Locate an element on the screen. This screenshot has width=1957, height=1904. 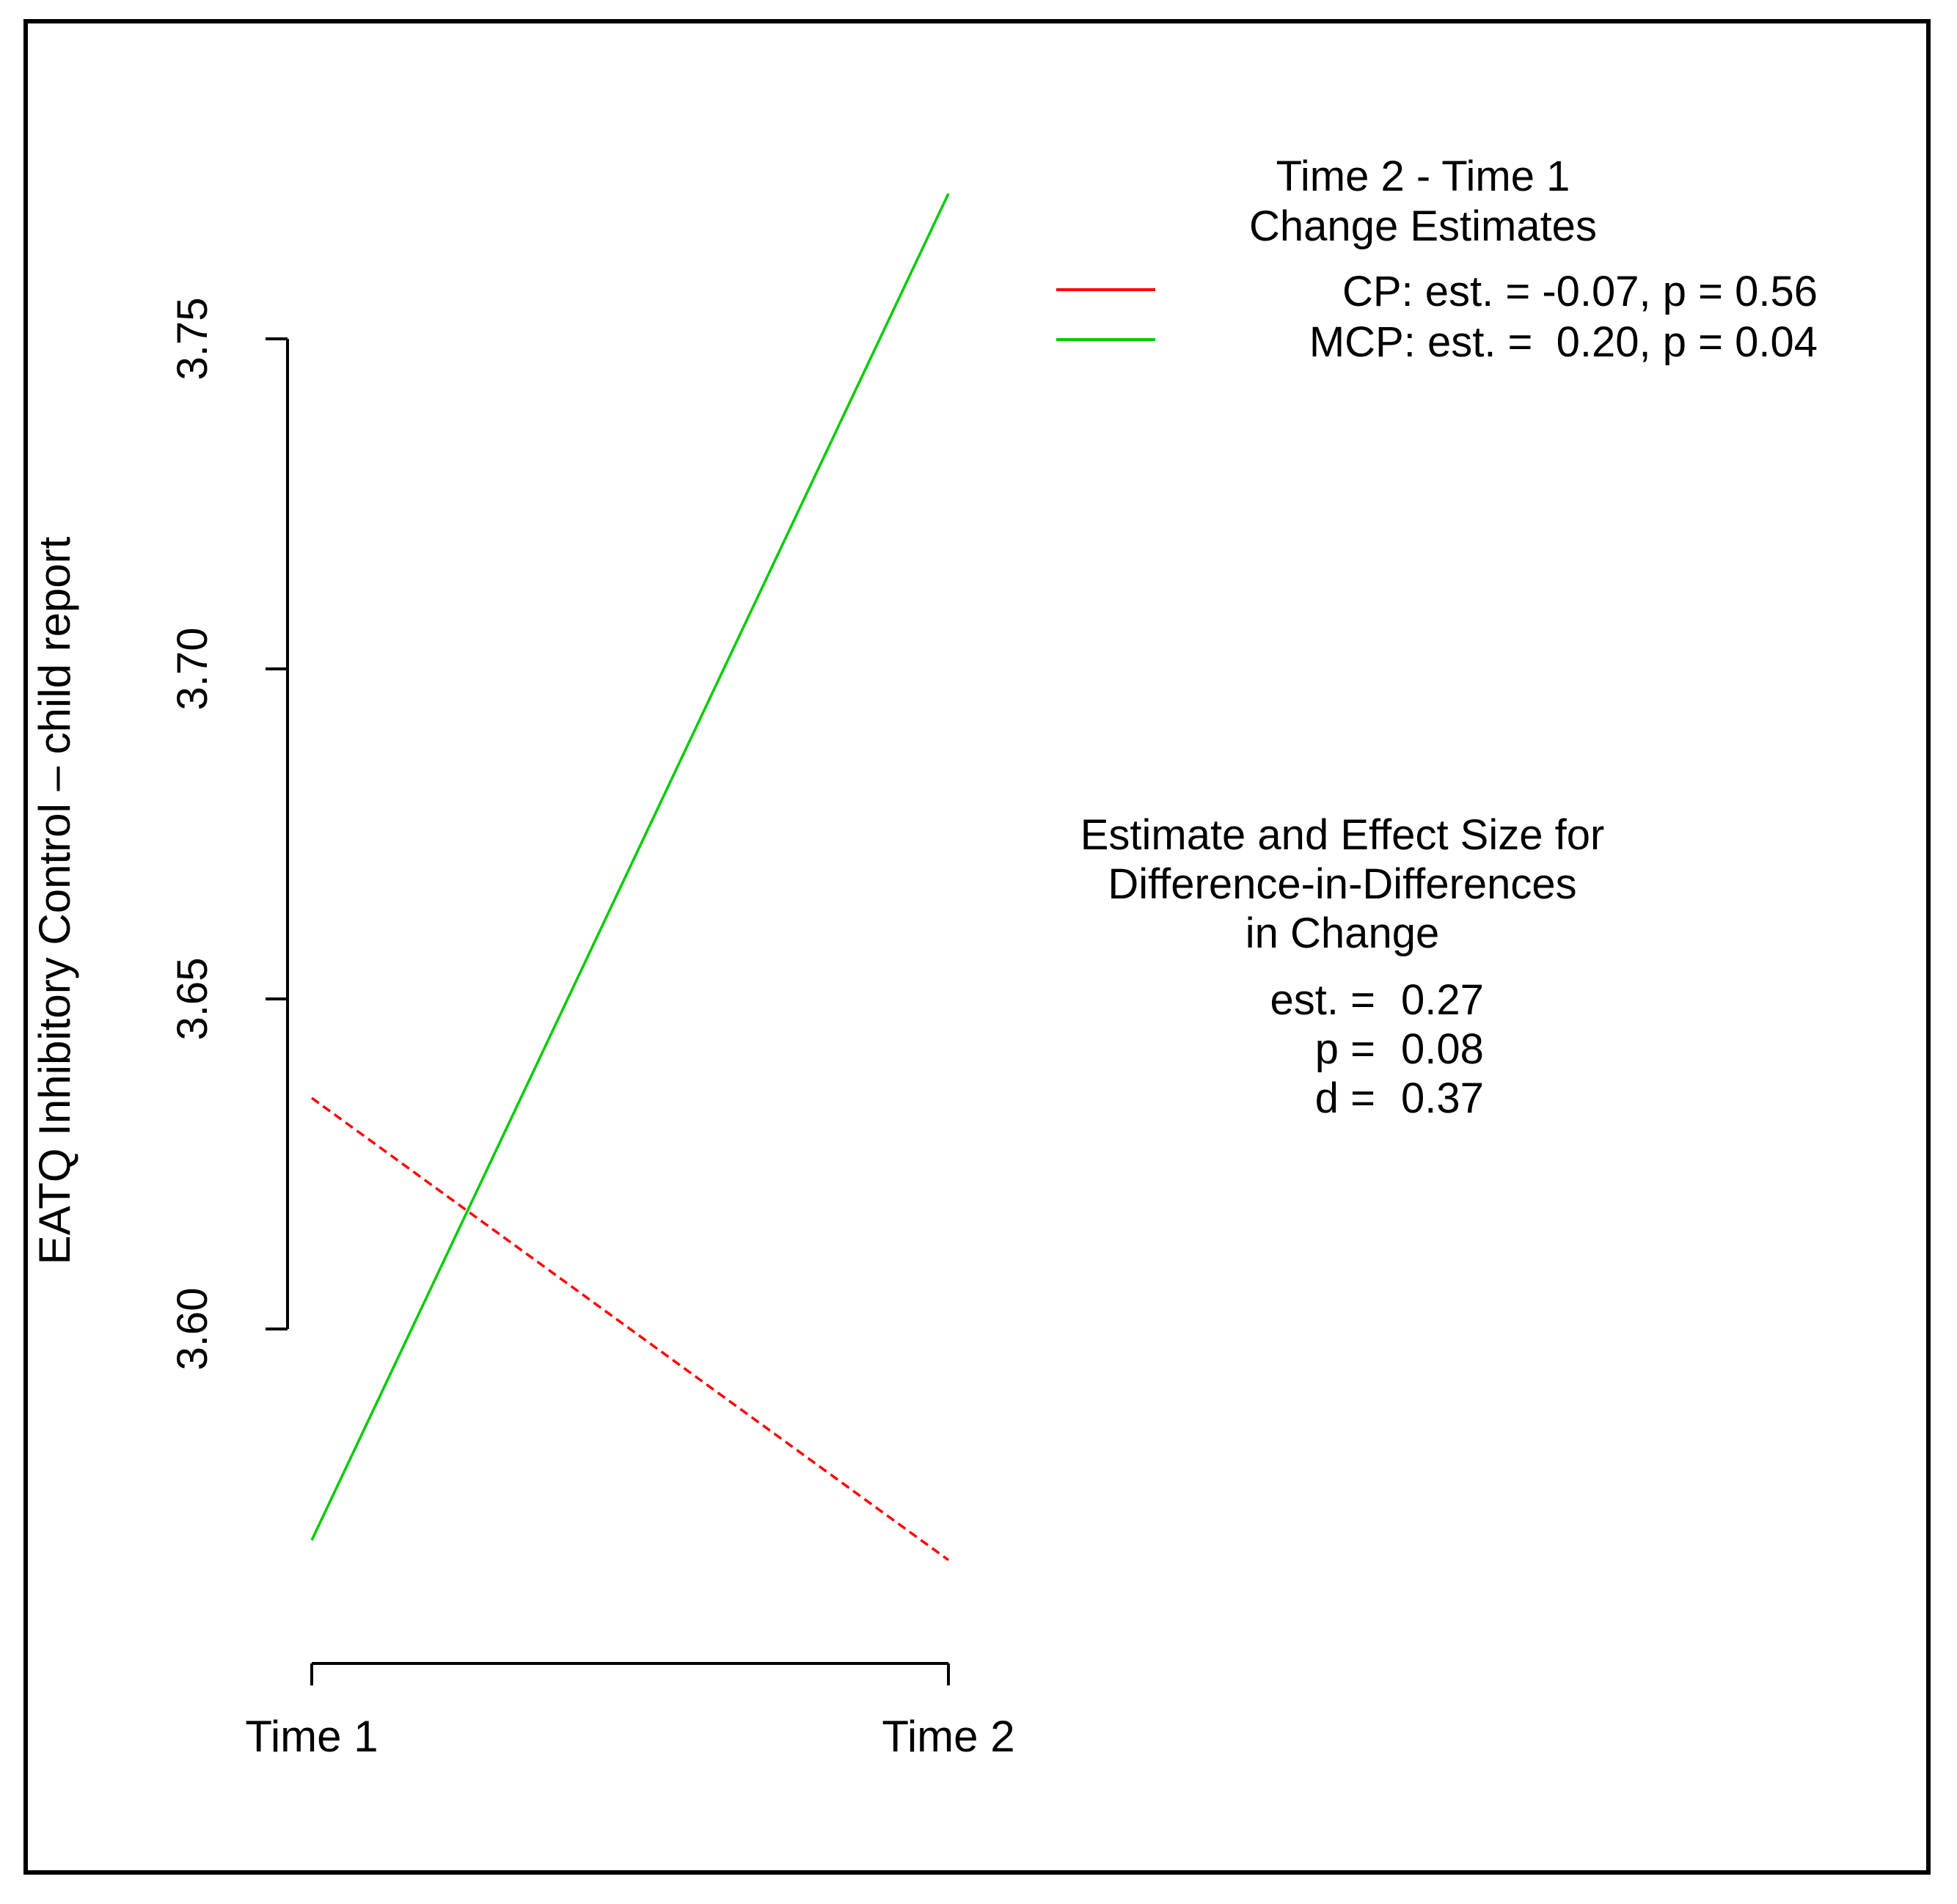
x-tick-label: Time 2 is located at coordinates (948, 1737).